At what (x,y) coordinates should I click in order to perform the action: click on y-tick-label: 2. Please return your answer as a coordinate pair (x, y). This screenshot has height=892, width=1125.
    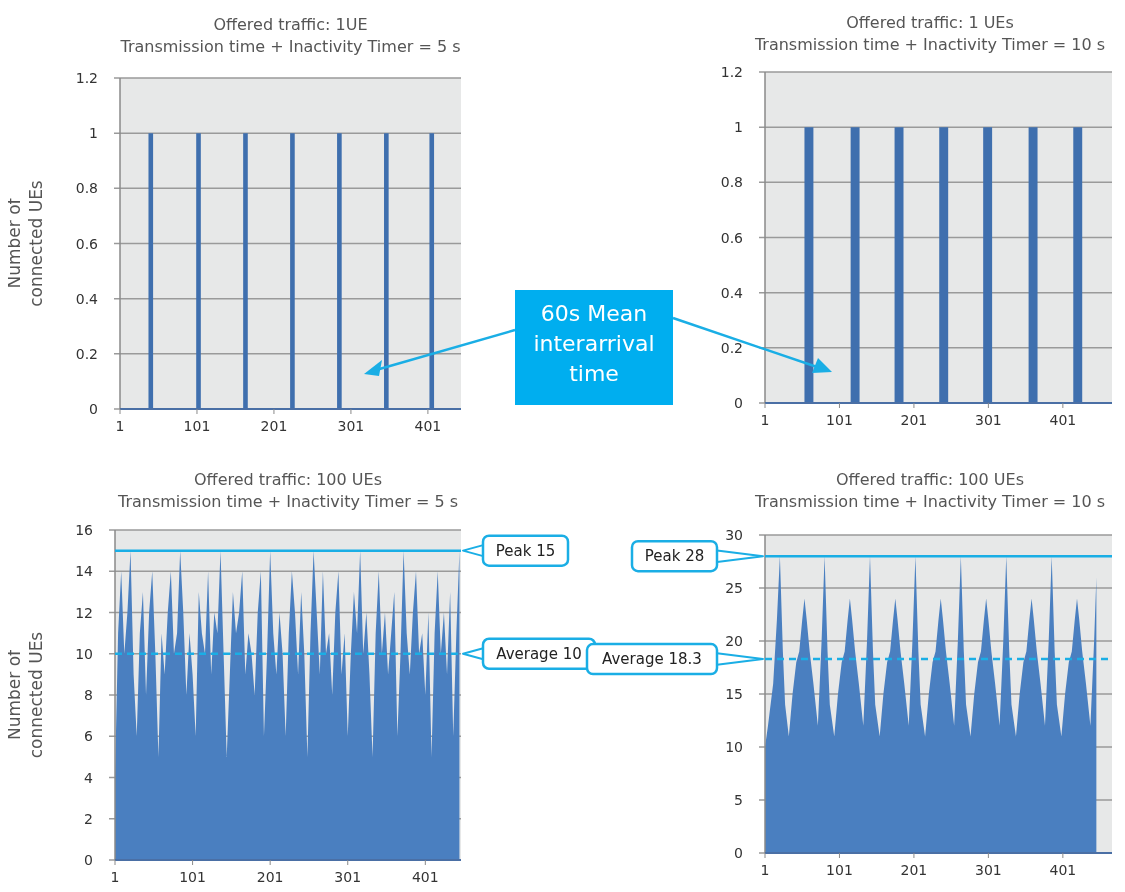
    Looking at the image, I should click on (88, 818).